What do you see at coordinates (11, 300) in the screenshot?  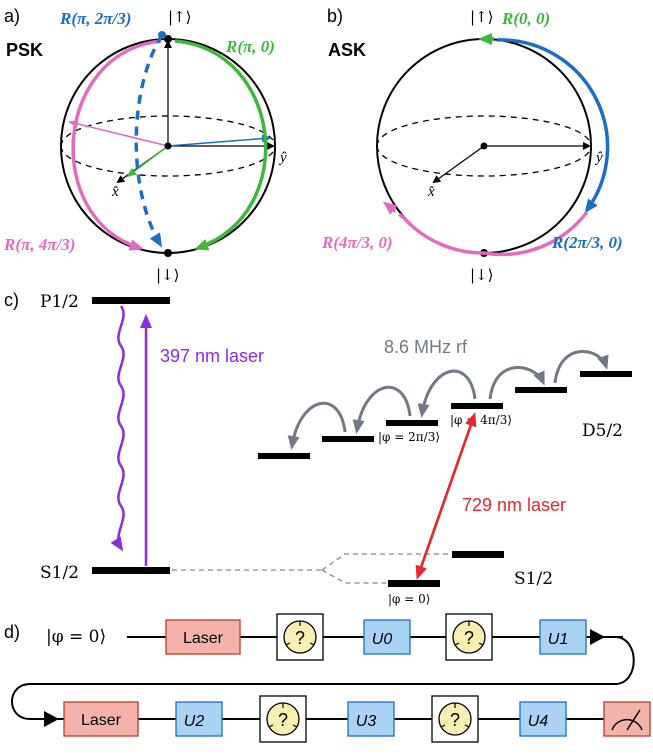 I see `panel-c-label: c)` at bounding box center [11, 300].